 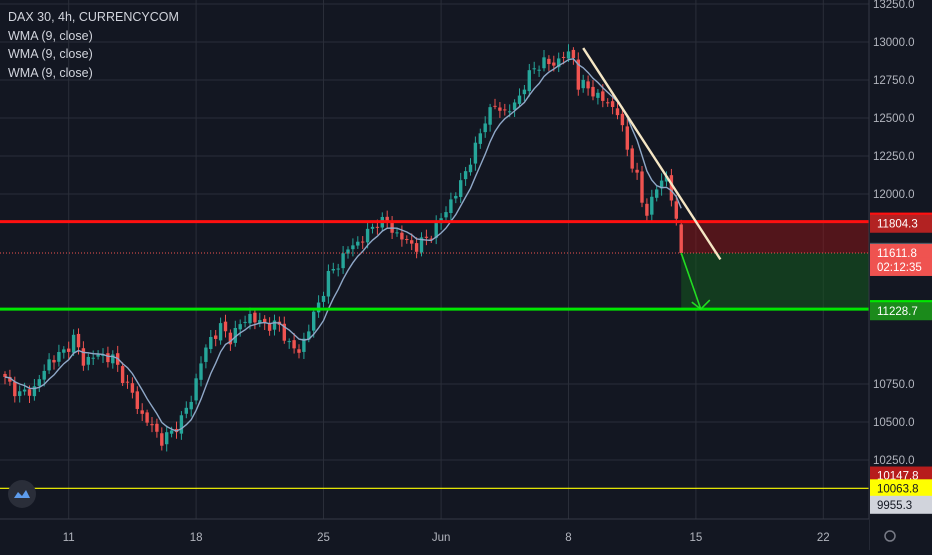 I want to click on y-tick-label: 12500.0, so click(x=894, y=119).